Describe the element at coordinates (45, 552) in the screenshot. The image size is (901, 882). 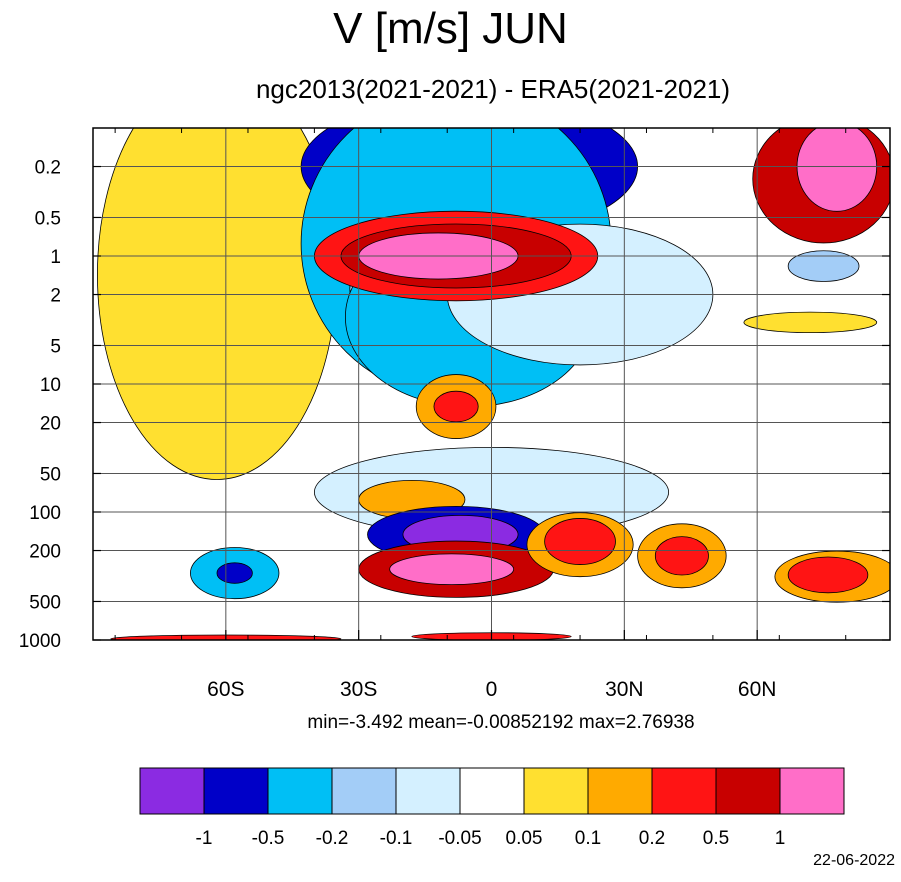
I see `y-tick-label: 200` at that location.